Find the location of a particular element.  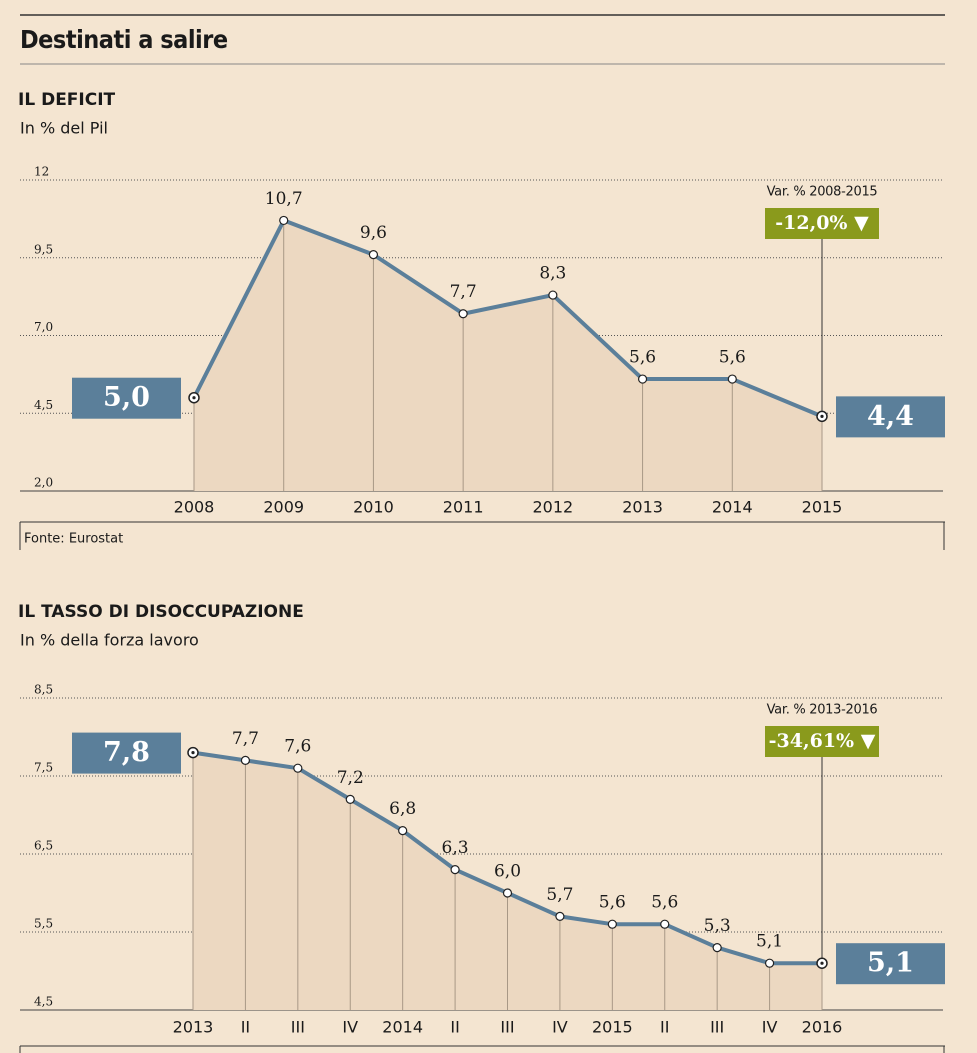

value-label: 5,7 is located at coordinates (559, 895).